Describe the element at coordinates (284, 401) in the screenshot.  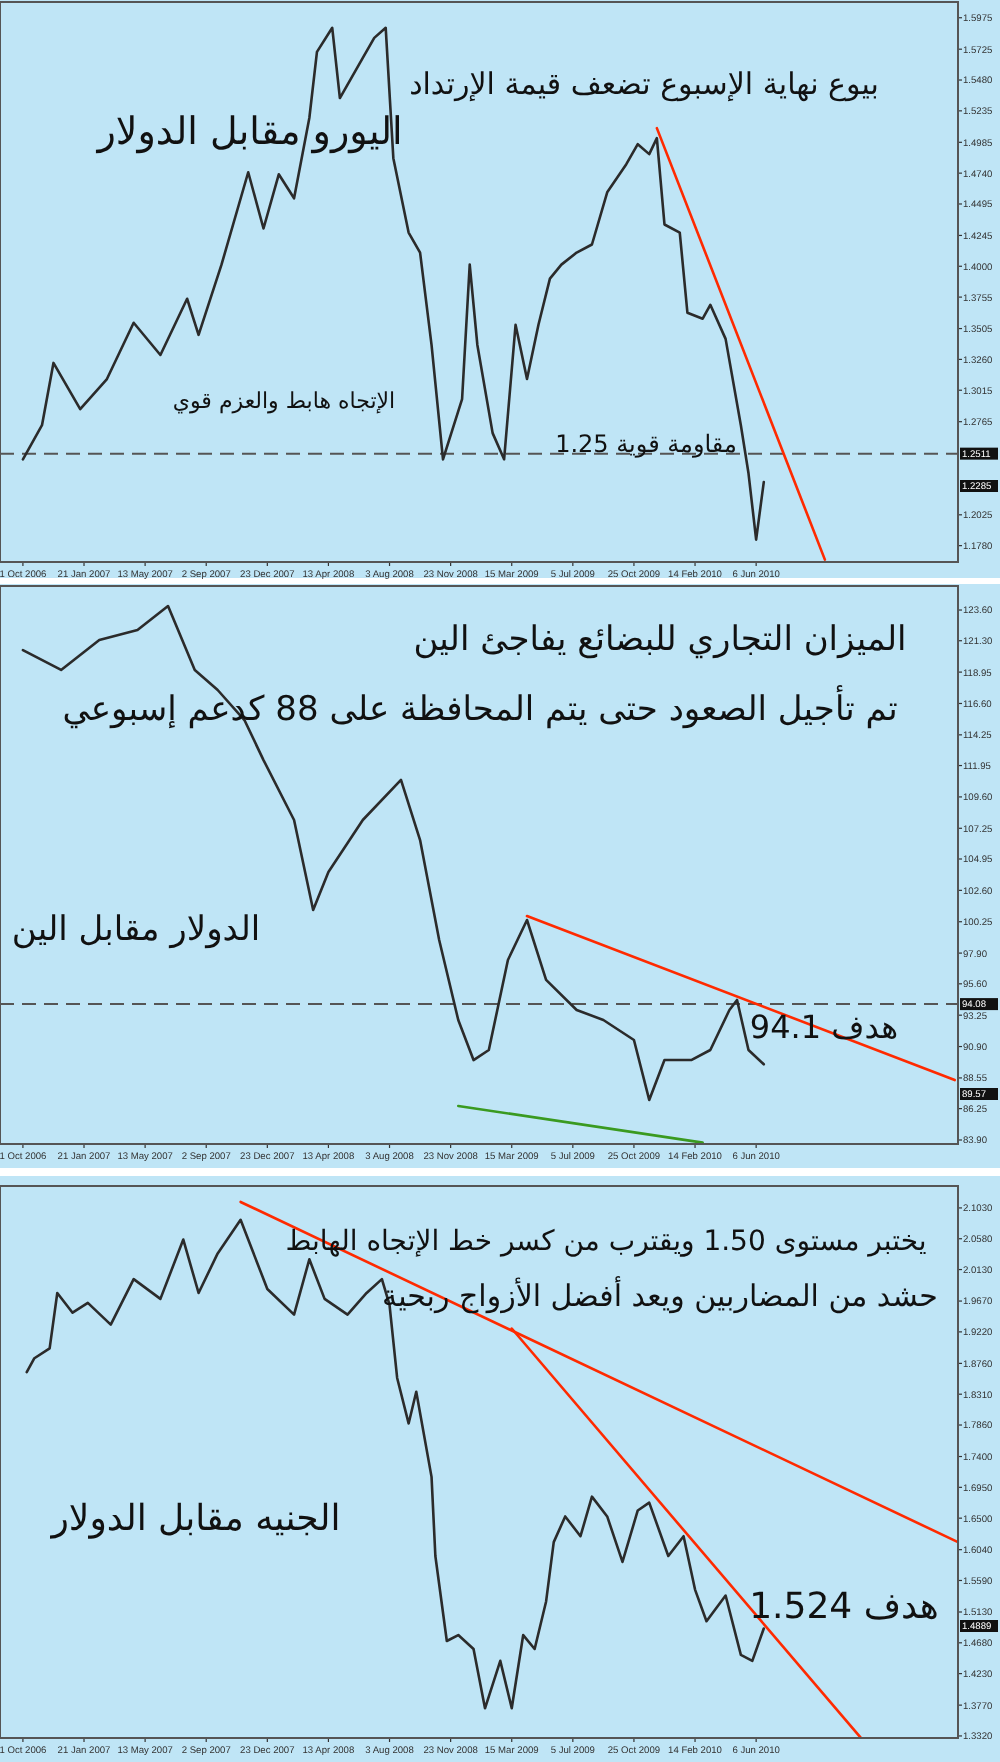
I see `annotation: الإتجاه هابط والعزم قوي` at that location.